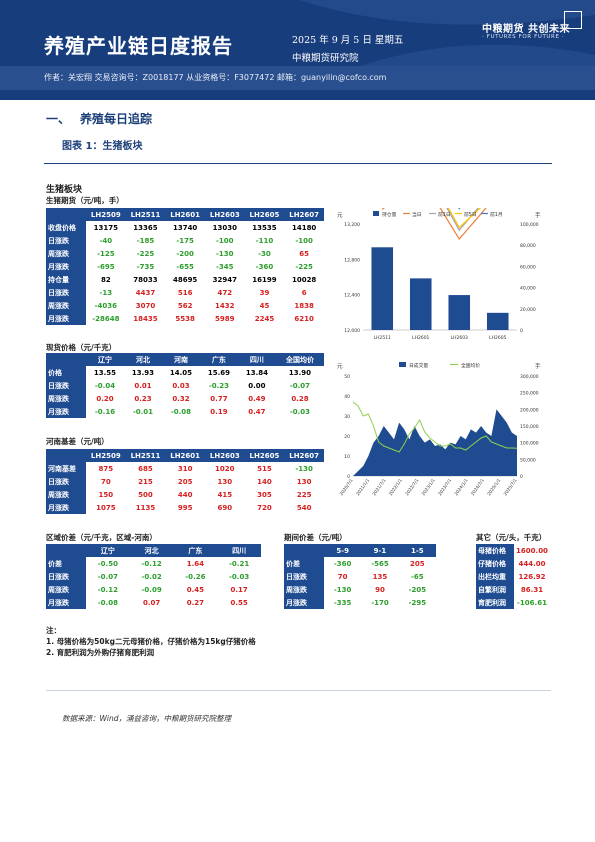  I want to click on table-row: 周涨跌 -130 90 -205, so click(360, 589).